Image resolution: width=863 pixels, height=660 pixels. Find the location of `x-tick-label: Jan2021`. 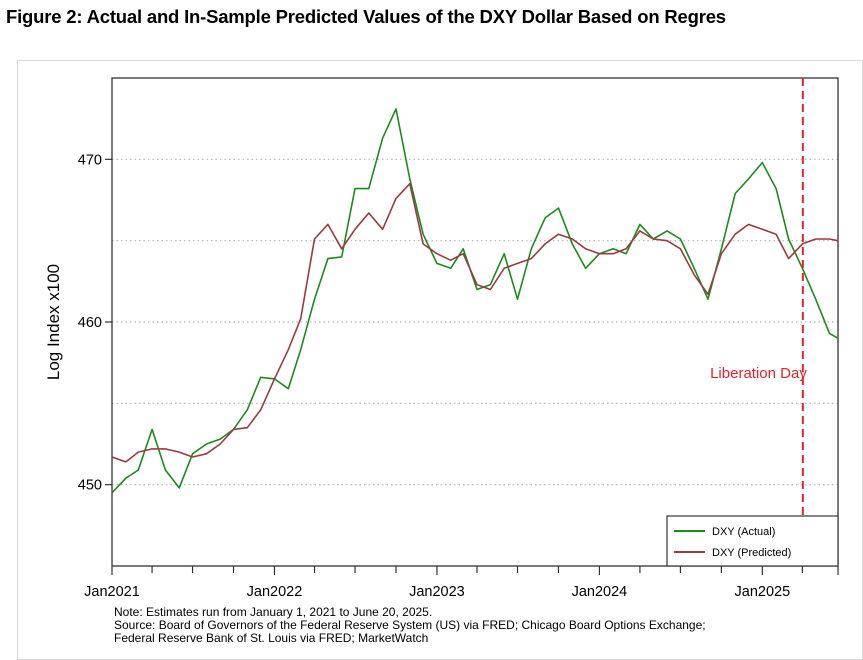

x-tick-label: Jan2021 is located at coordinates (112, 592).